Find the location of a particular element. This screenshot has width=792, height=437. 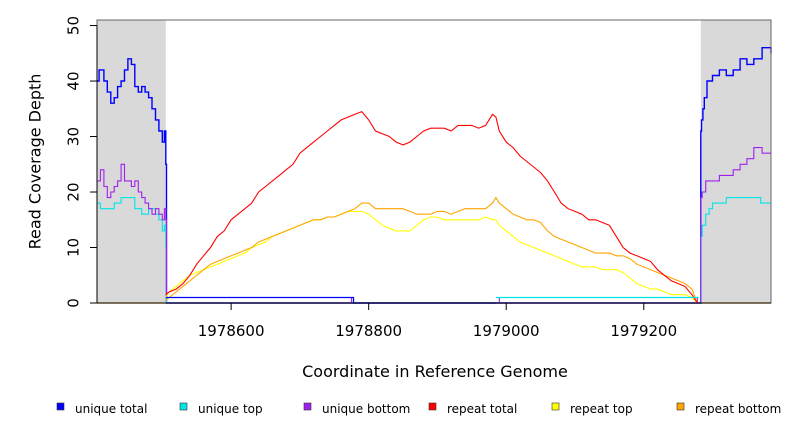

y-tick-label: 30 is located at coordinates (74, 136).